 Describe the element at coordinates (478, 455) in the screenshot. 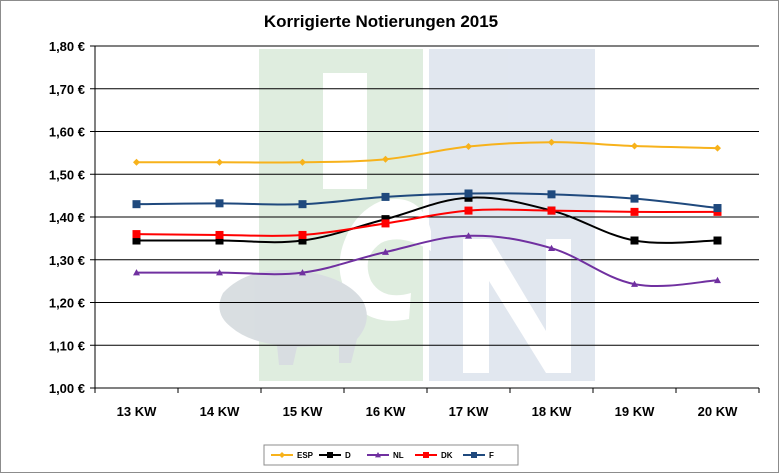

I see `legend-item-f: F` at that location.